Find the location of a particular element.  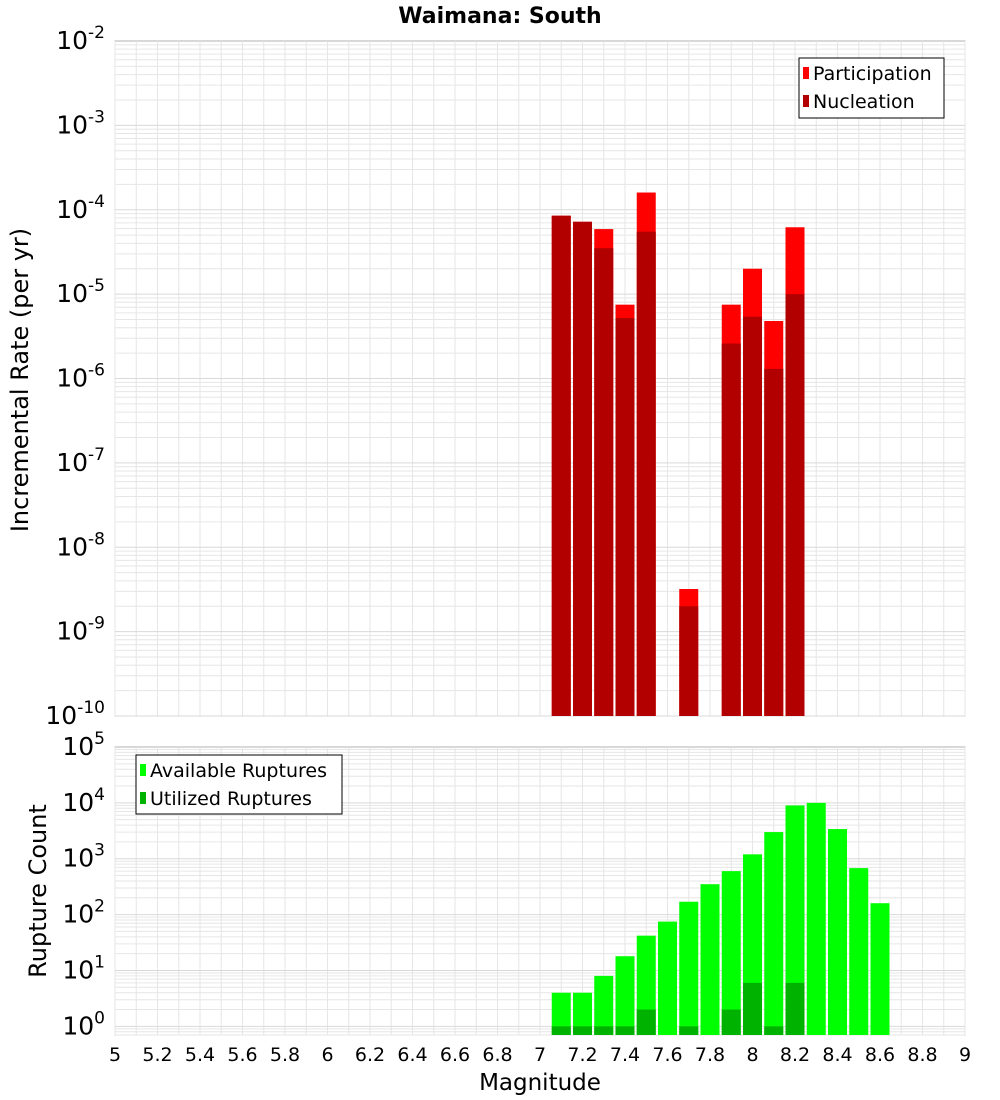

top-y-tick-labels: 10⁻¹⁰ 10⁻⁹ 10⁻⁸ 10⁻⁷ 10⁻⁶ 10⁻⁵ 10⁻⁴ 10⁻³ 10⁻² is located at coordinates (75, 376).